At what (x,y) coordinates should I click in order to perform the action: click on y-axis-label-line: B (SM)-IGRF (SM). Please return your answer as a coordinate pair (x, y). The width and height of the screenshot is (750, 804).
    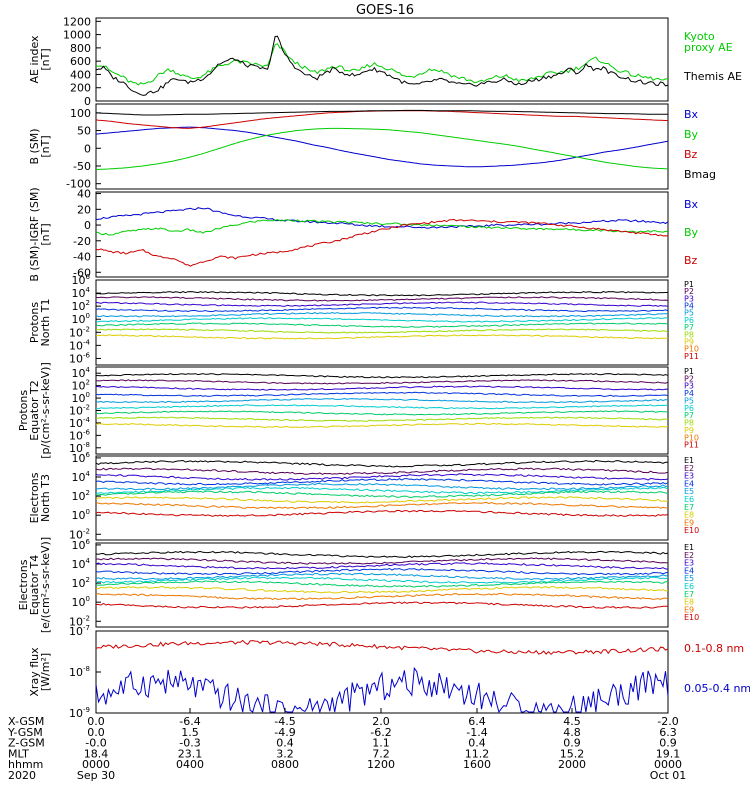
    Looking at the image, I should click on (34, 234).